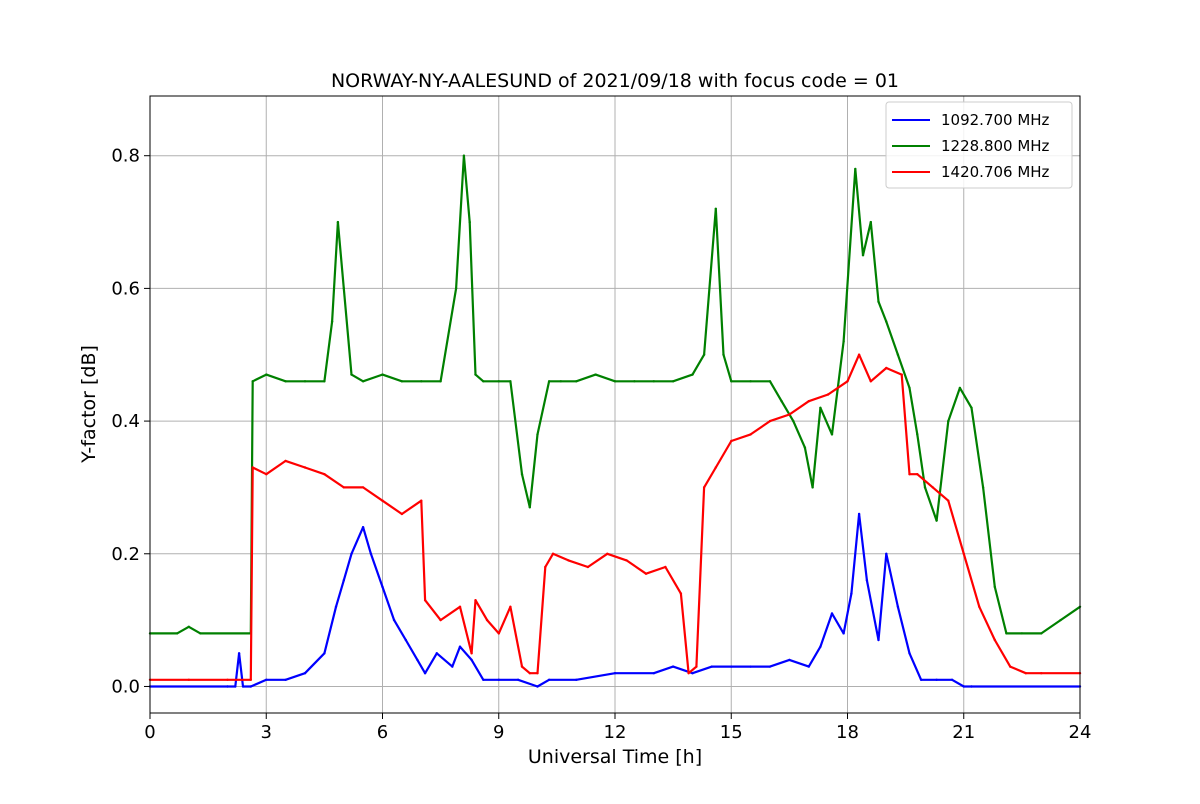 The width and height of the screenshot is (1200, 804). I want to click on x-tick-label: 15, so click(731, 732).